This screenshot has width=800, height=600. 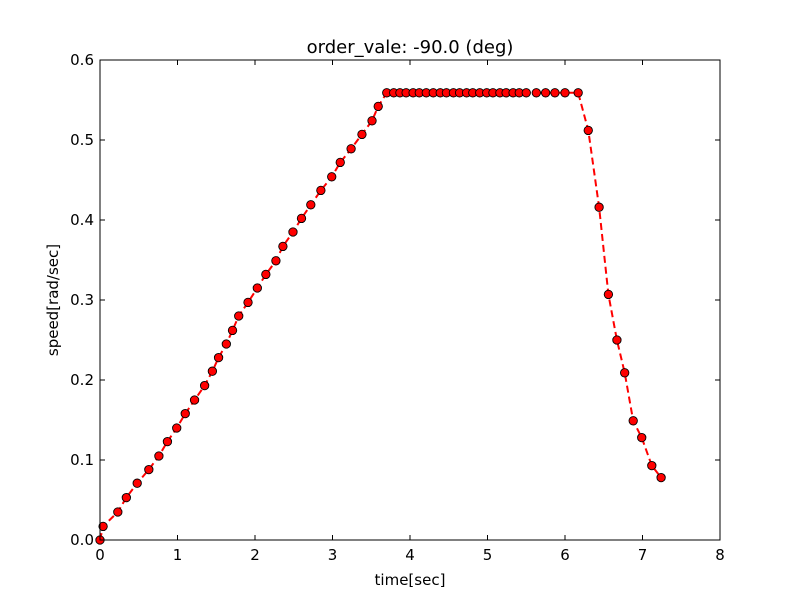 I want to click on y-tick-label: 0.5, so click(x=82, y=140).